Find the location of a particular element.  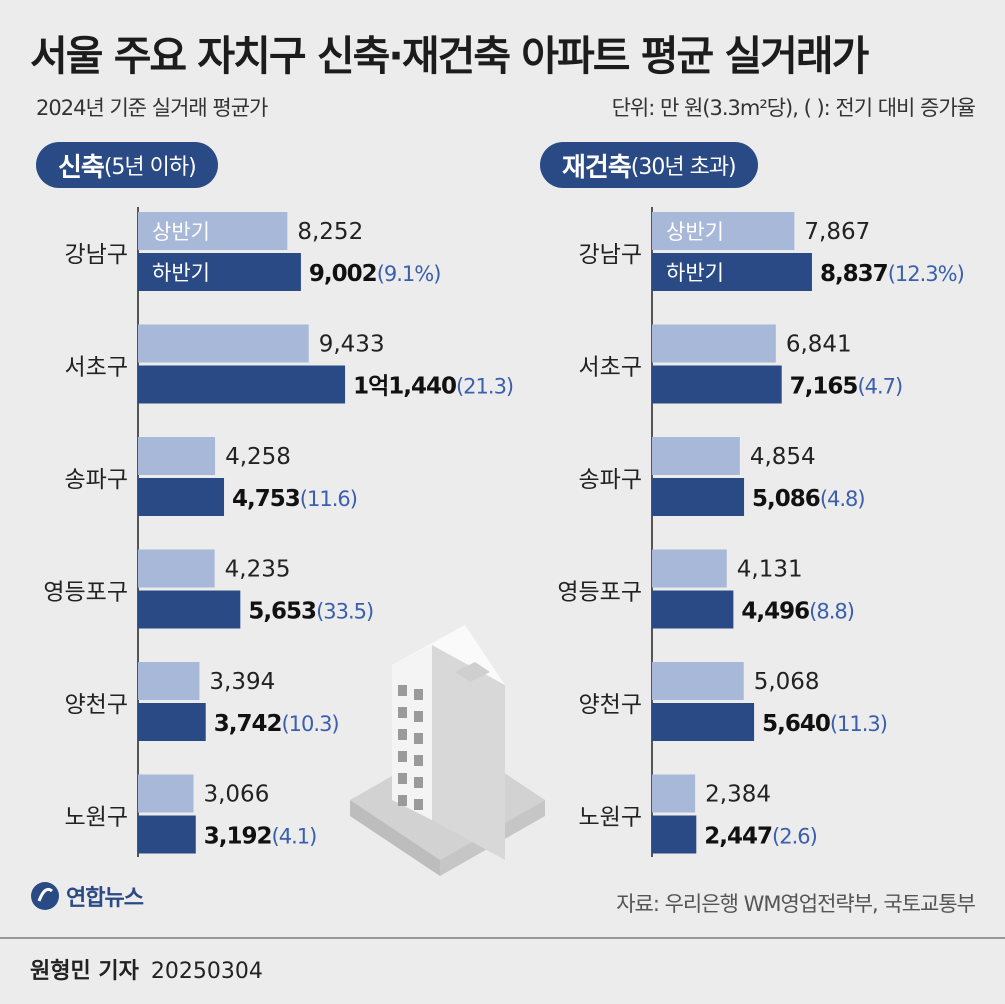

value-label-h1: 4,131 is located at coordinates (770, 570).